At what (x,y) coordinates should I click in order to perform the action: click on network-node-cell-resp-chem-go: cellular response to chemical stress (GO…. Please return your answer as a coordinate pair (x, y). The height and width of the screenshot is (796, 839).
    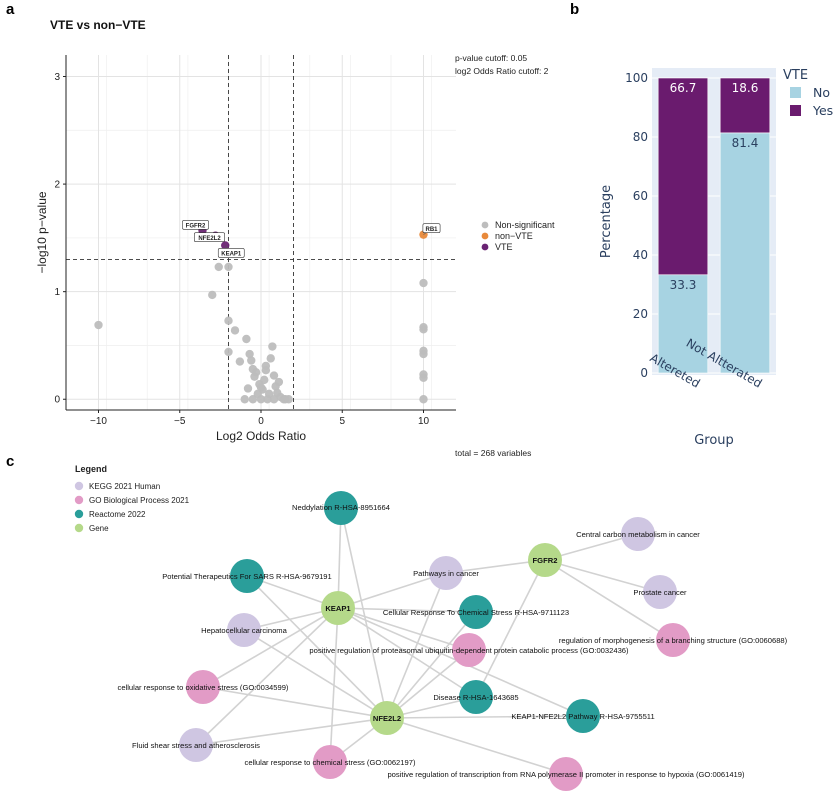
    Looking at the image, I should click on (330, 762).